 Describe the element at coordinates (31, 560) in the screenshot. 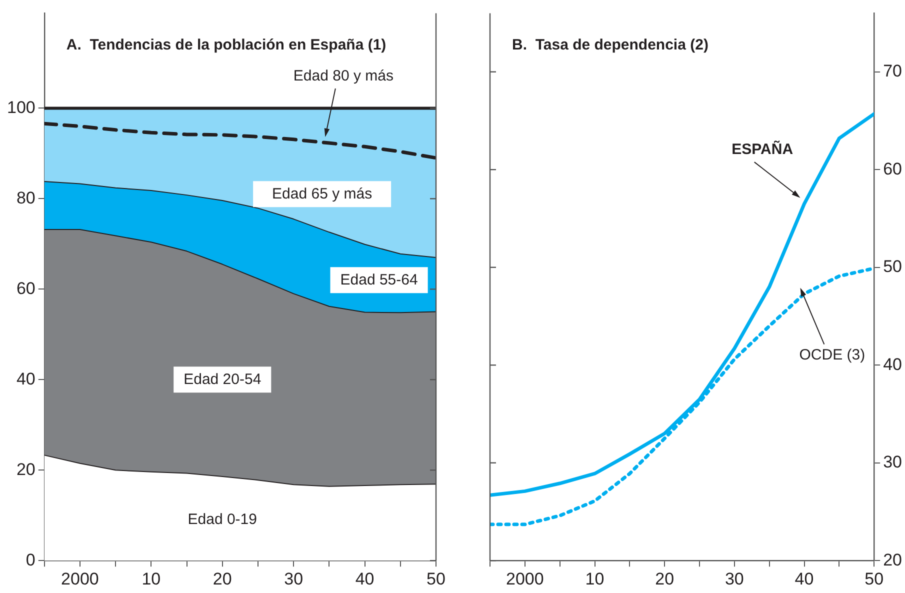

I see `y-tick-label: 0` at that location.